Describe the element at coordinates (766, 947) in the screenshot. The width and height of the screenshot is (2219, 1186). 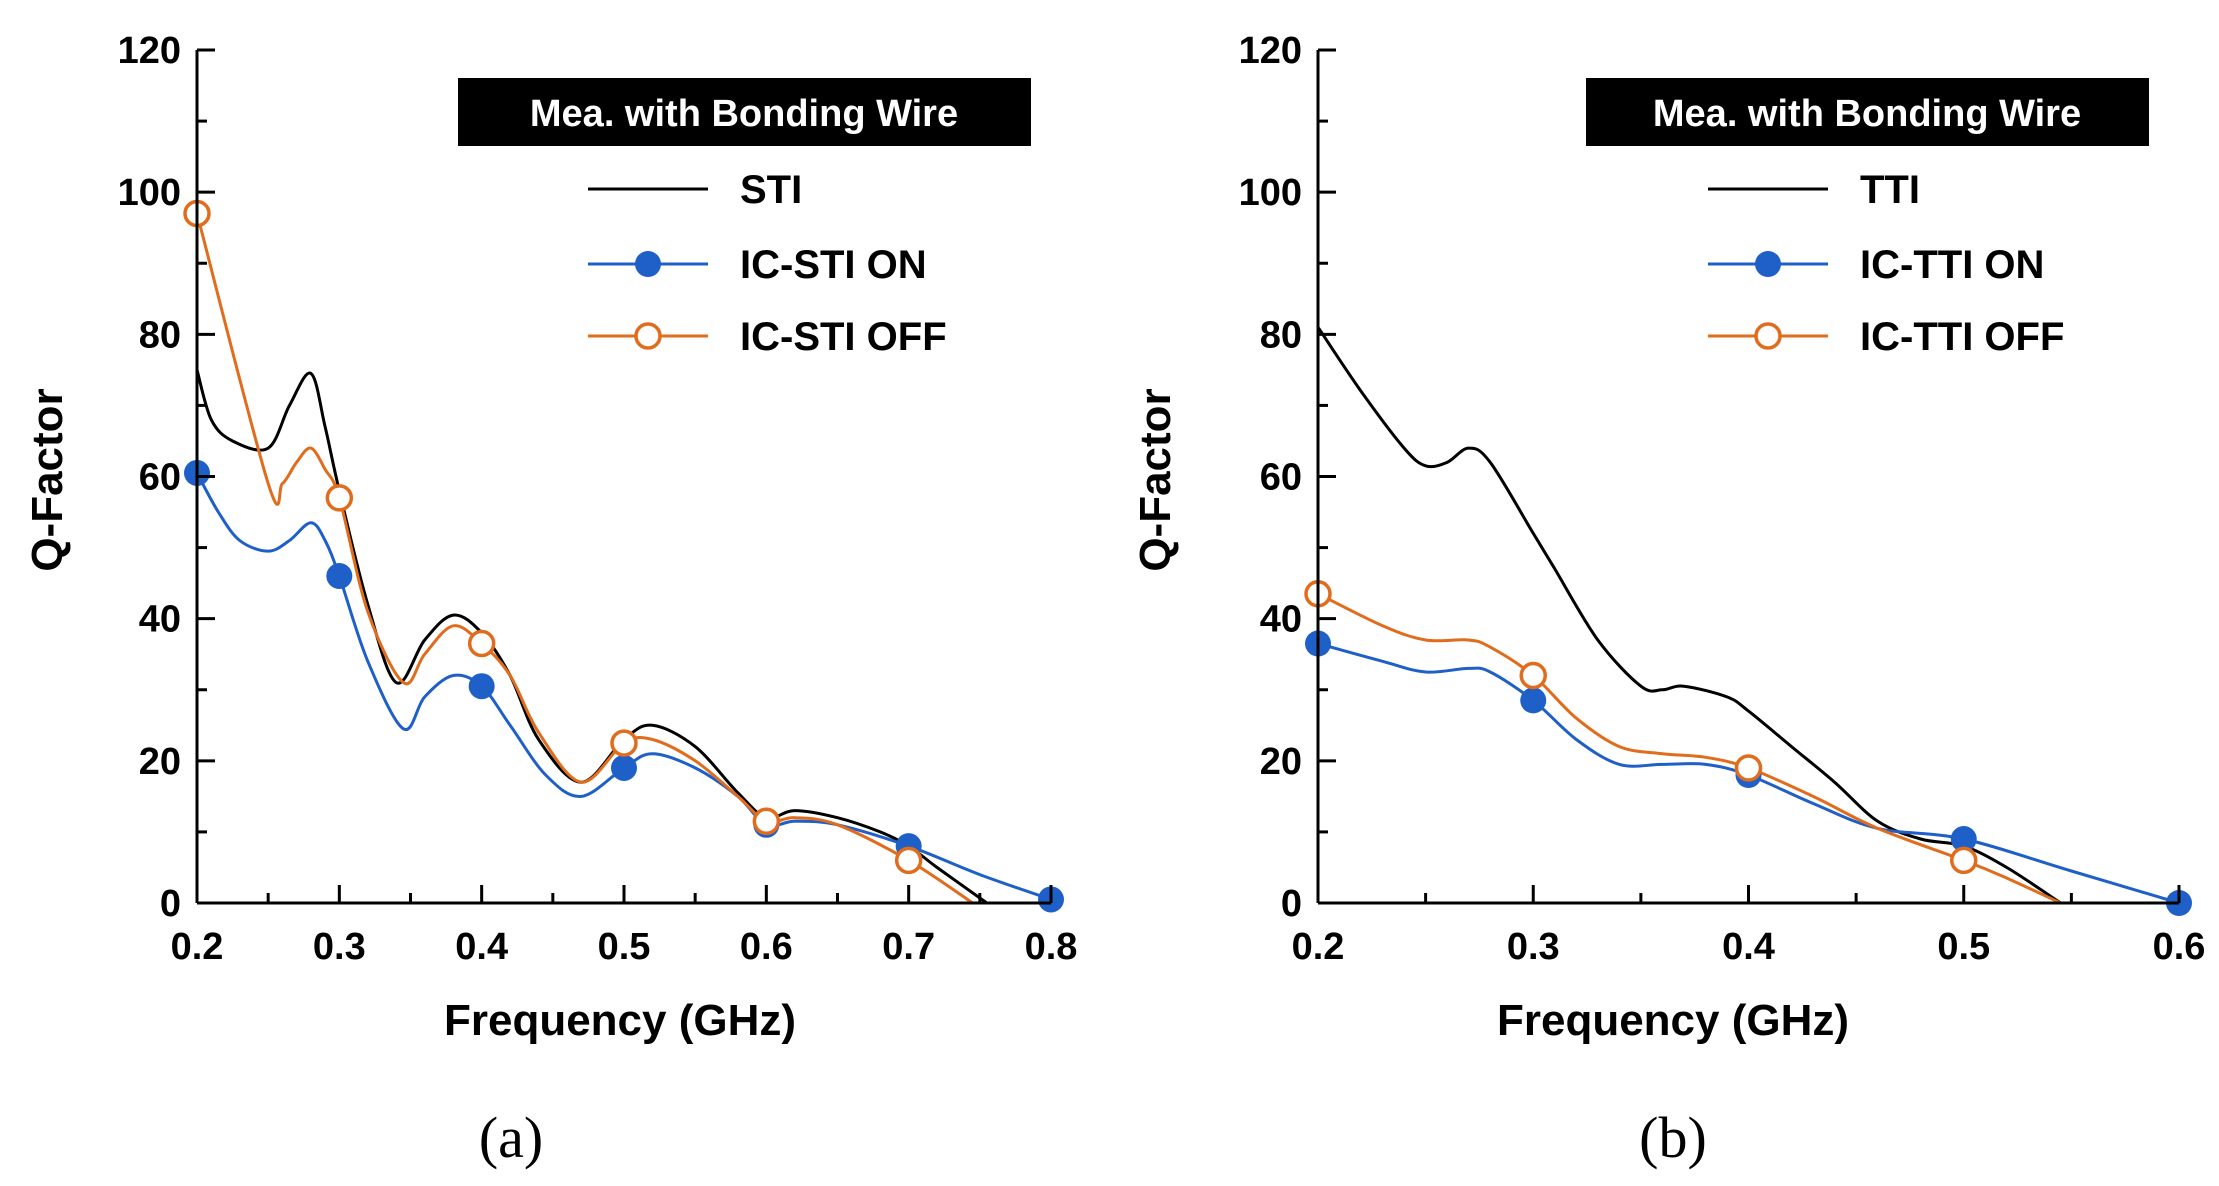
I see `panel-a-x-tick-label: 0.6` at that location.